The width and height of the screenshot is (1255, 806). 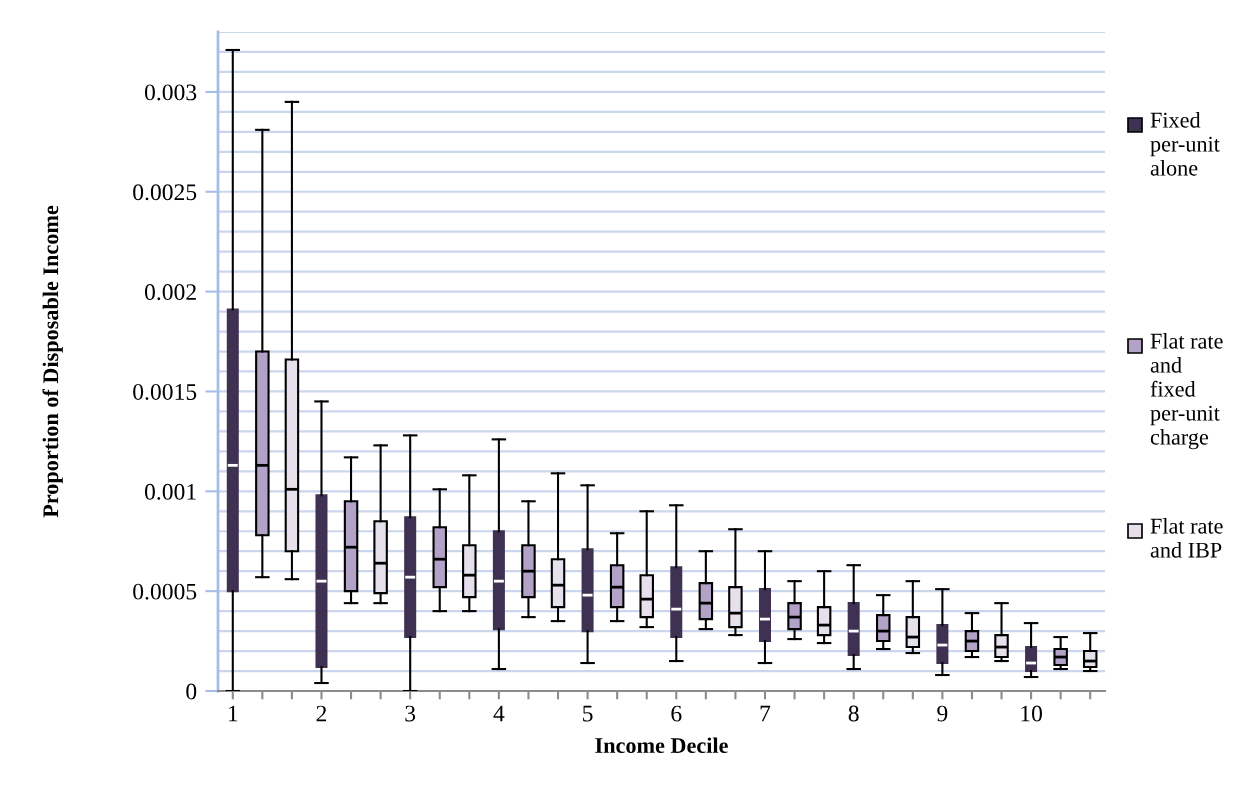 What do you see at coordinates (942, 713) in the screenshot?
I see `x-tick-label: 9` at bounding box center [942, 713].